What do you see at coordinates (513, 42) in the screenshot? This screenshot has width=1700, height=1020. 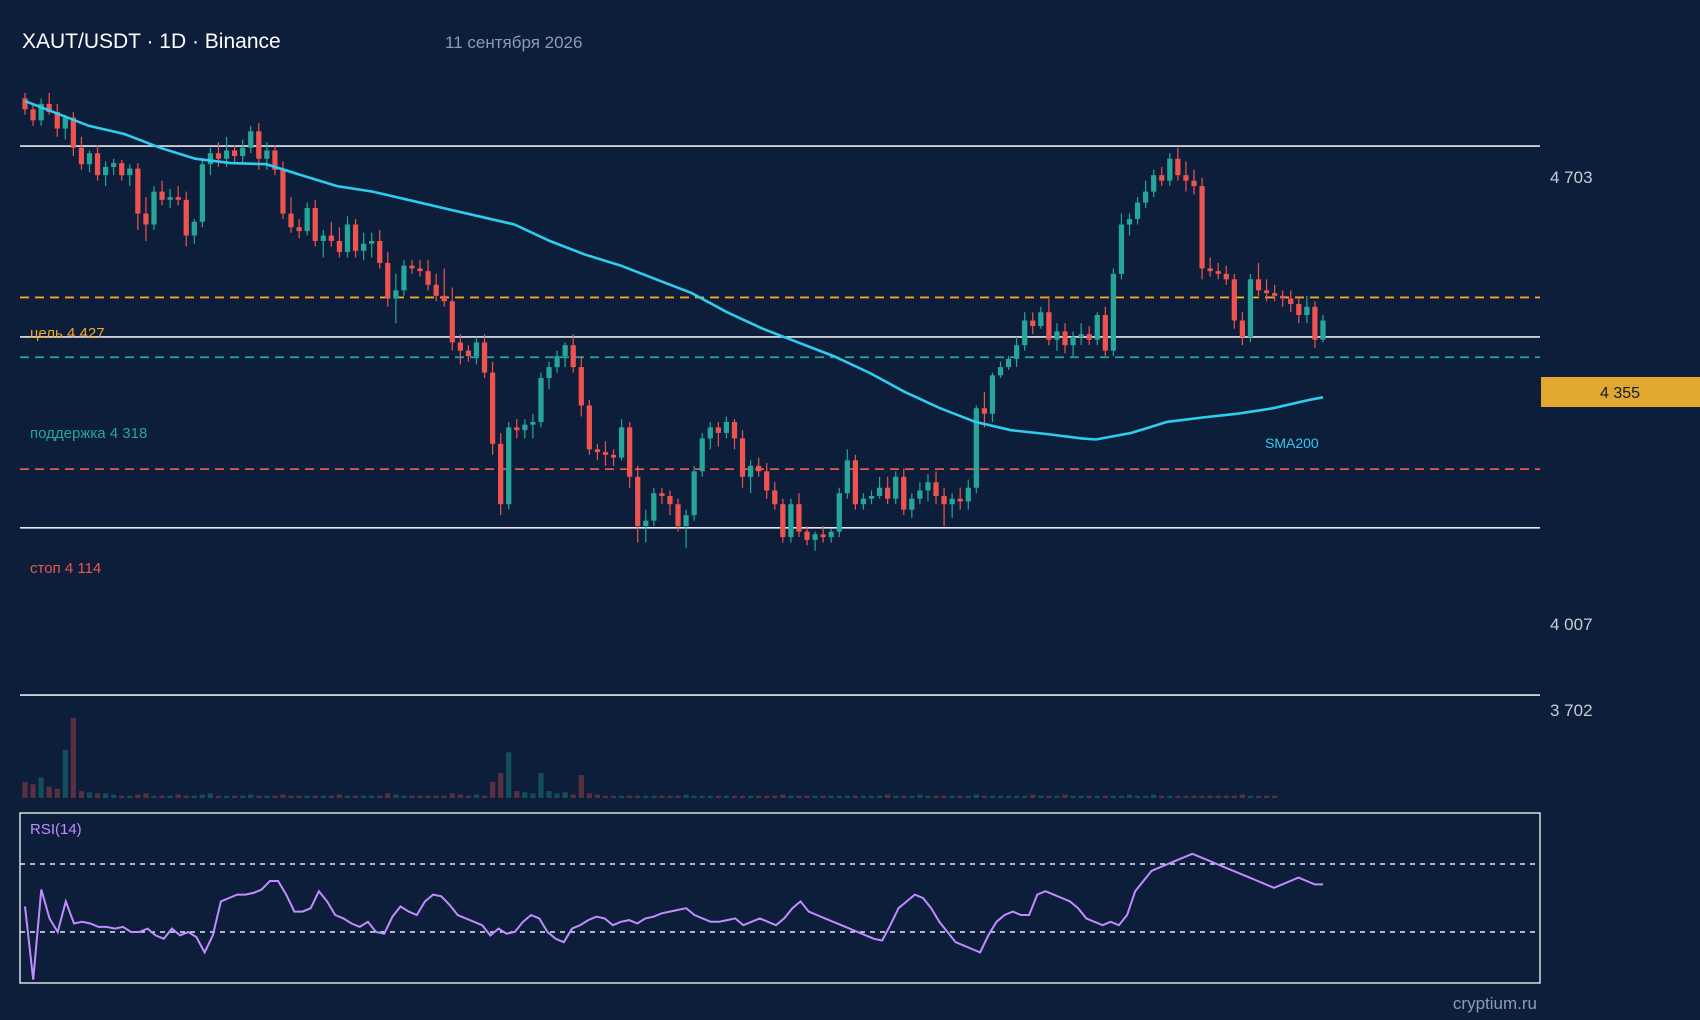 I see `chart-date: 11 сентября 2026` at bounding box center [513, 42].